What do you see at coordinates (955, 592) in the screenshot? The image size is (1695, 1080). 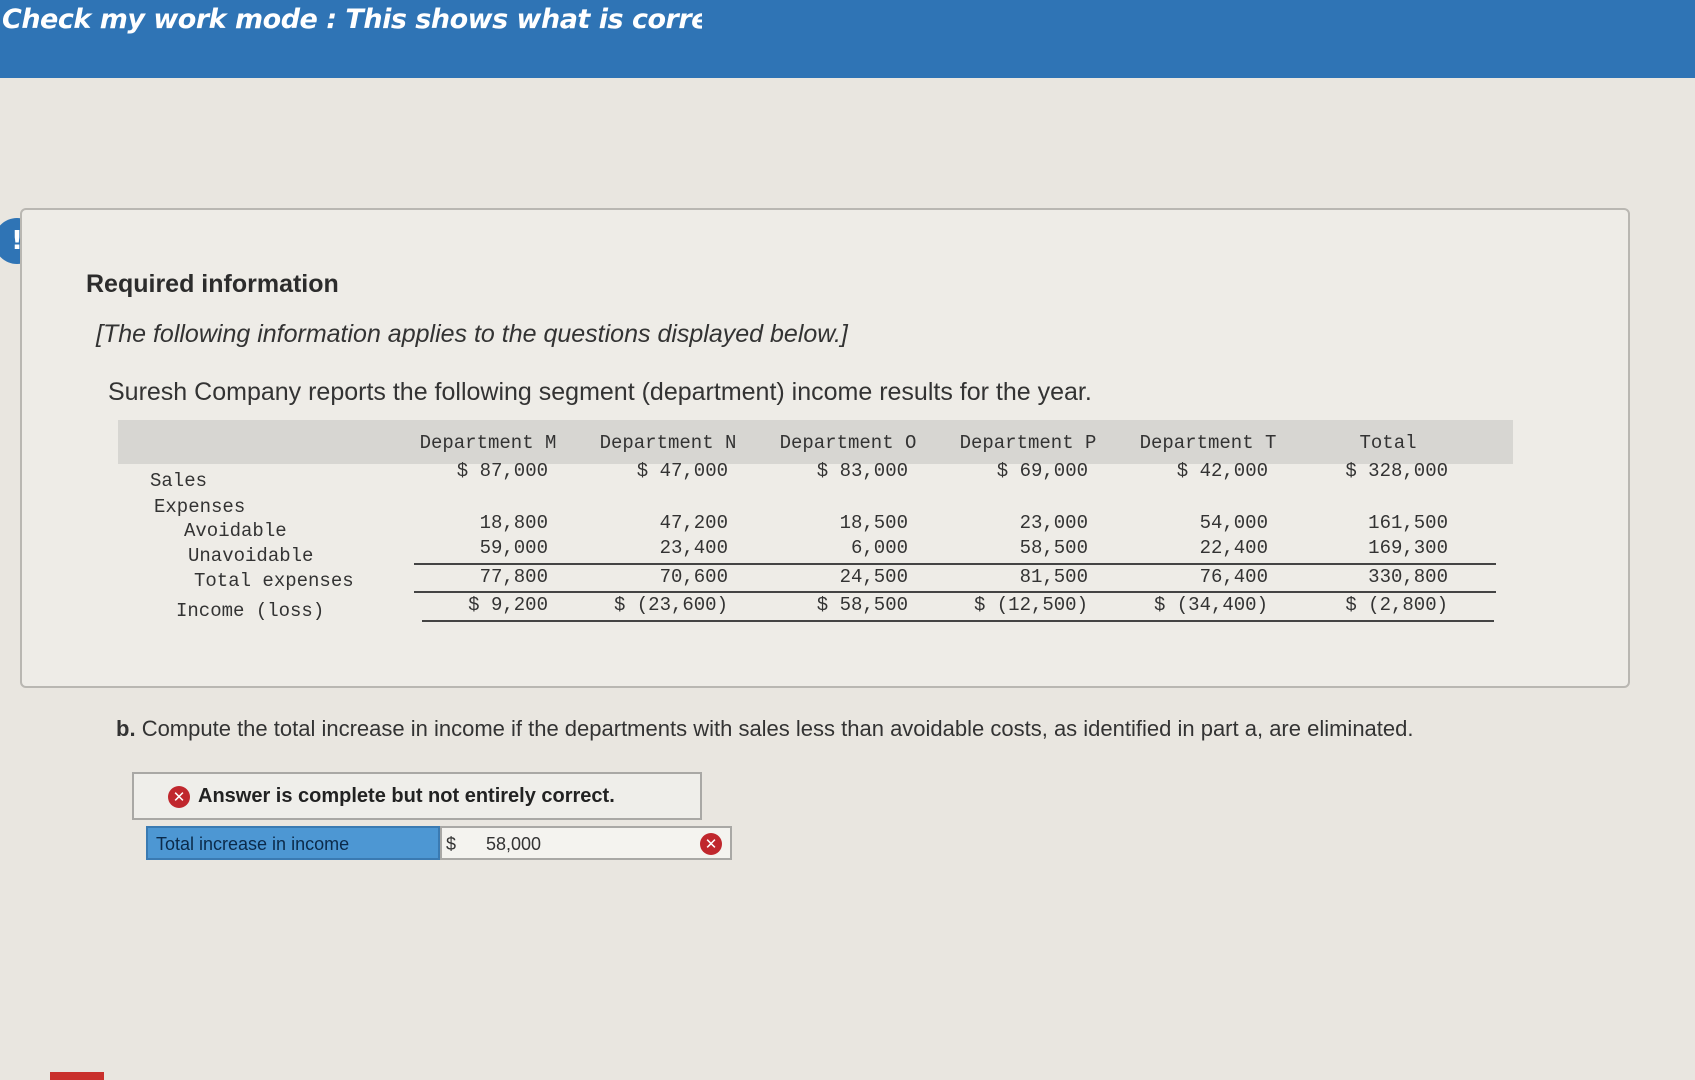 I see `total-rule` at bounding box center [955, 592].